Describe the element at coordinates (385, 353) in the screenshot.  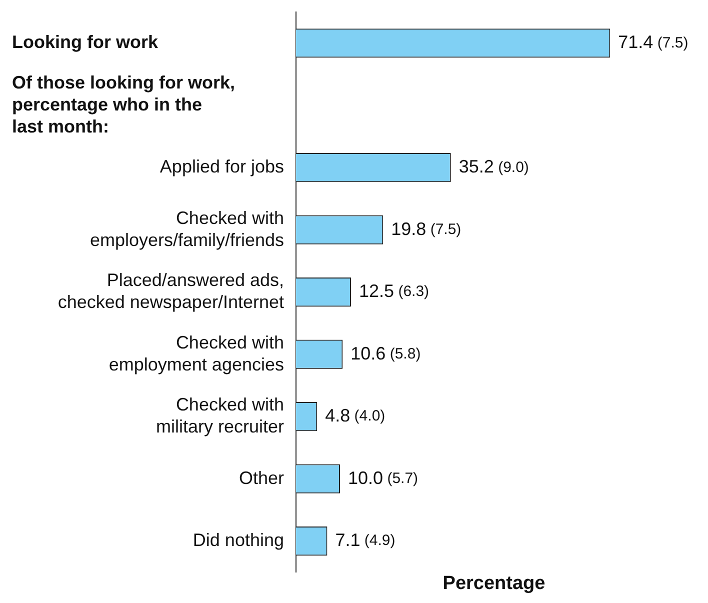
I see `data-label: 10.6 (5.8)` at that location.